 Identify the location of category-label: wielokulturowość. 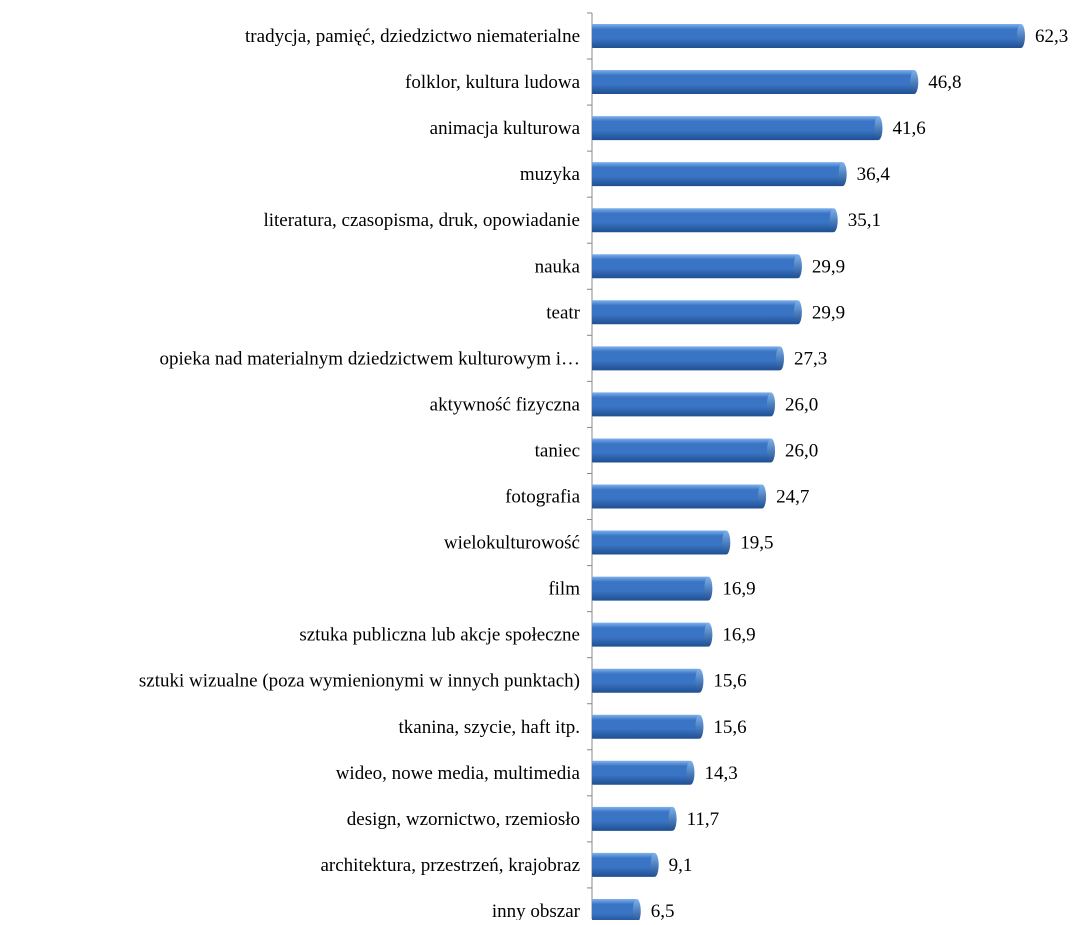
(512, 543).